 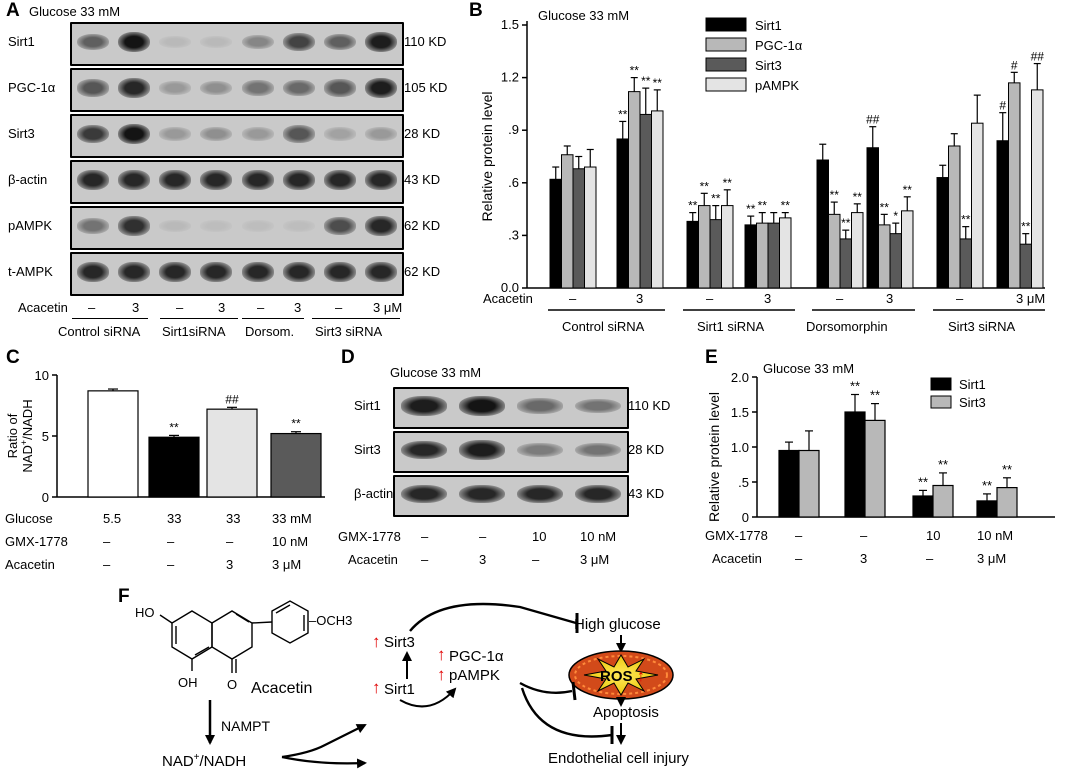 I want to click on ho-label: HO, so click(x=145, y=612).